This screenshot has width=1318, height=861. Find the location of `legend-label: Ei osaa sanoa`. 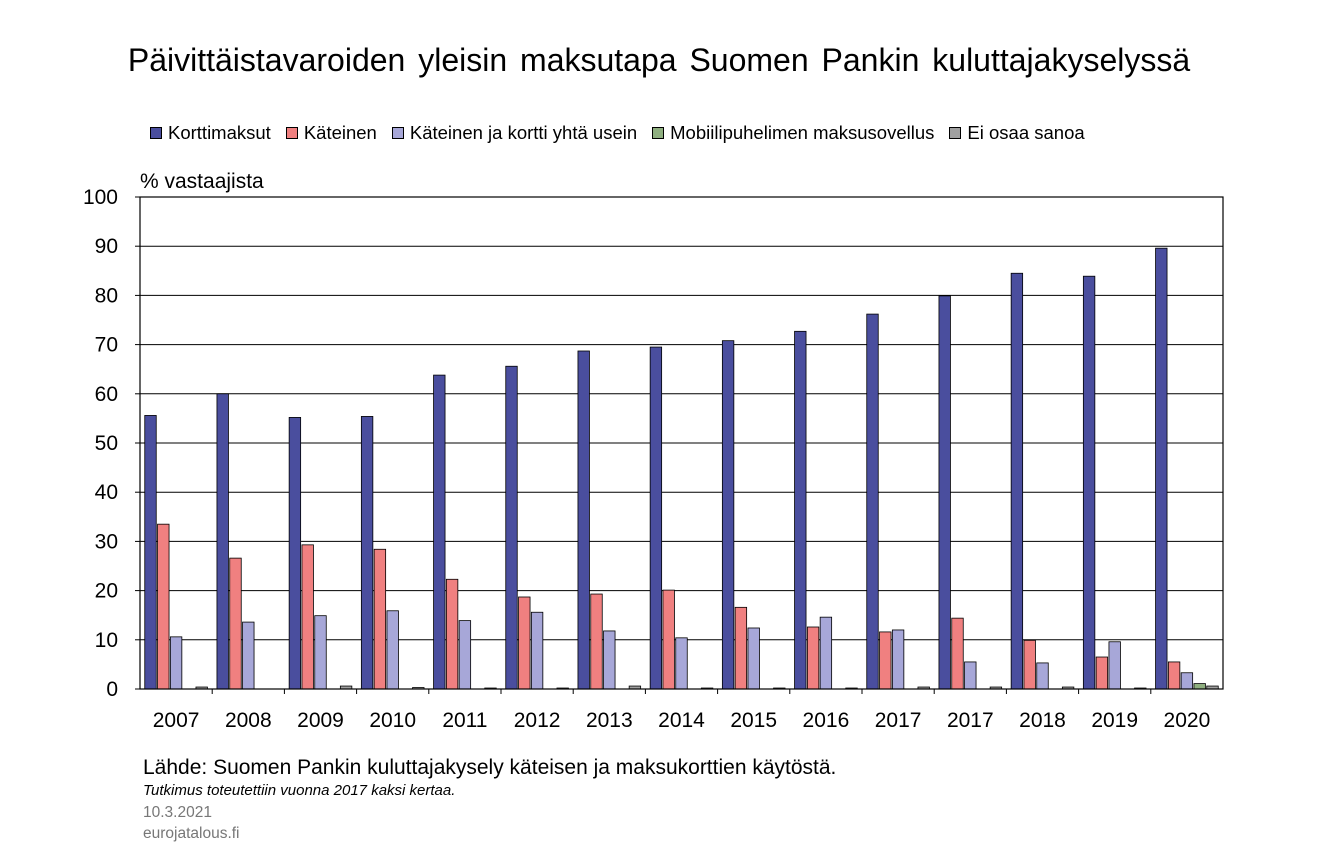

legend-label: Ei osaa sanoa is located at coordinates (1026, 132).